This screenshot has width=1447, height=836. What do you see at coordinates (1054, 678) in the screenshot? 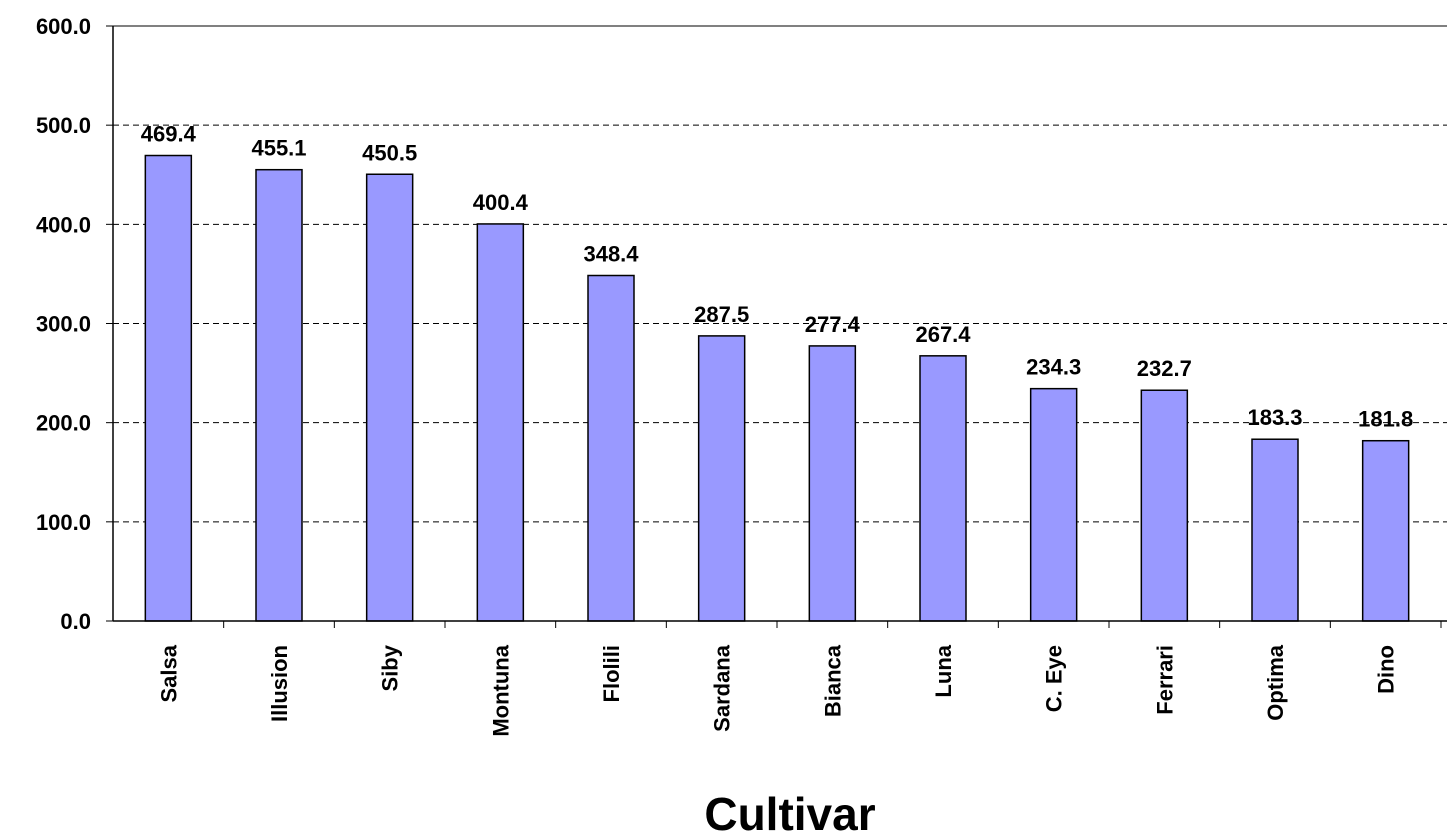
I see `x-category-label: C. Eye` at bounding box center [1054, 678].